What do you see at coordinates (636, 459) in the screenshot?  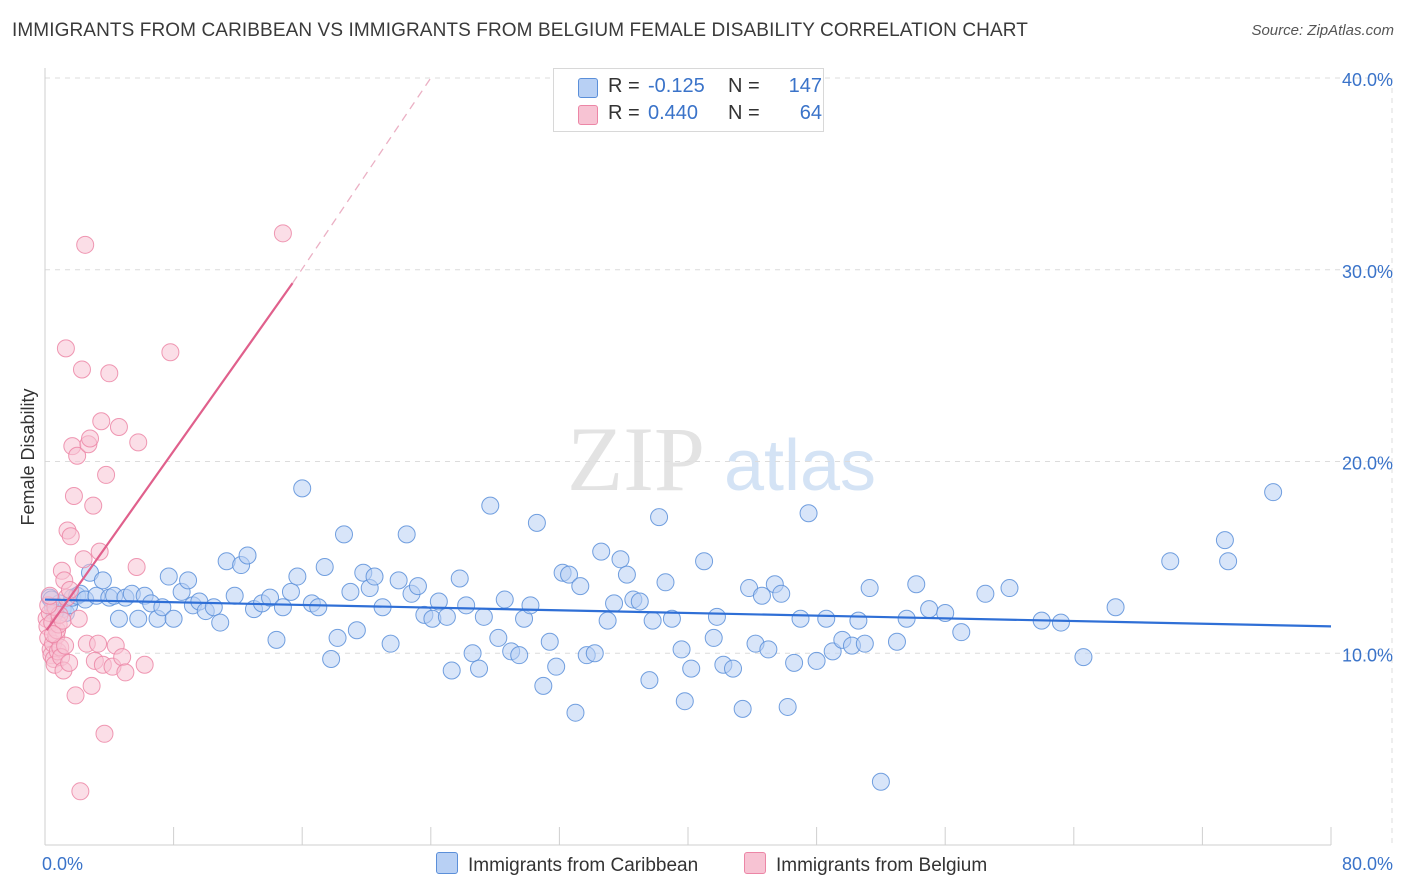 I see `watermark-zip: ZIP` at bounding box center [636, 459].